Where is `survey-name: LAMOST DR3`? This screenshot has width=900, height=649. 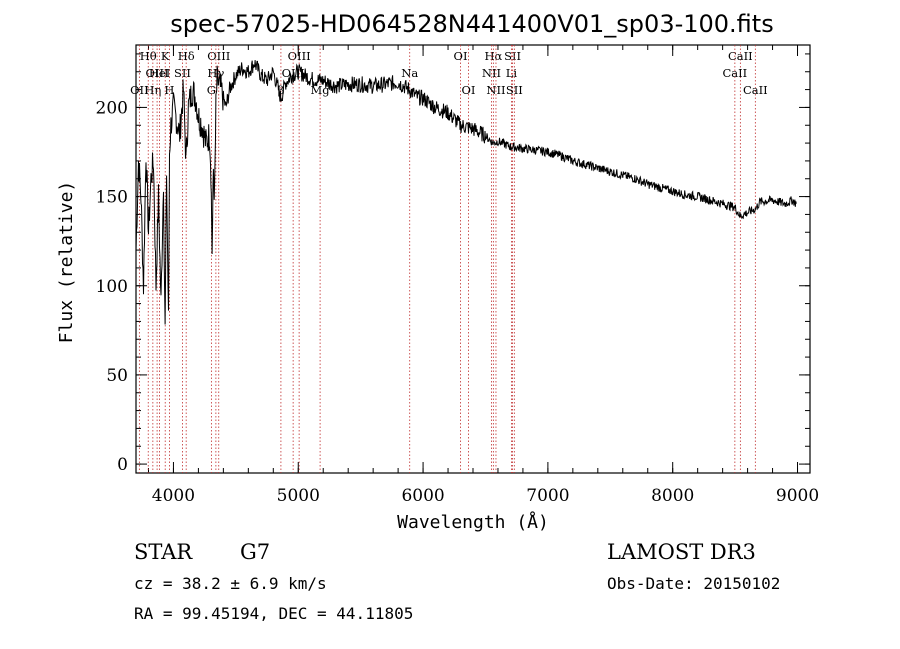 survey-name: LAMOST DR3 is located at coordinates (681, 552).